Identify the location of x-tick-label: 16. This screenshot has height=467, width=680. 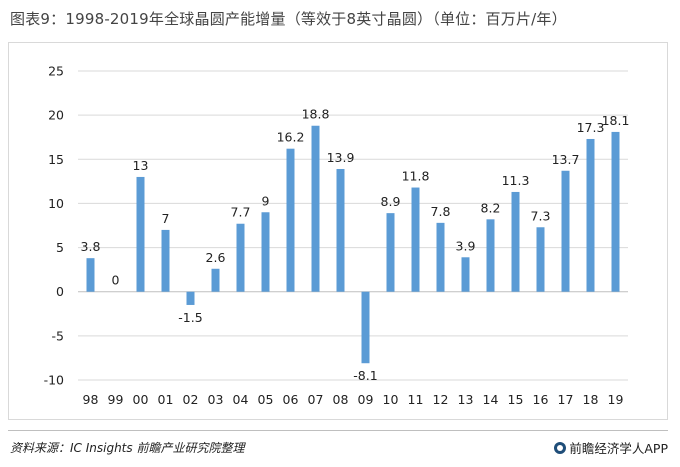
(541, 399).